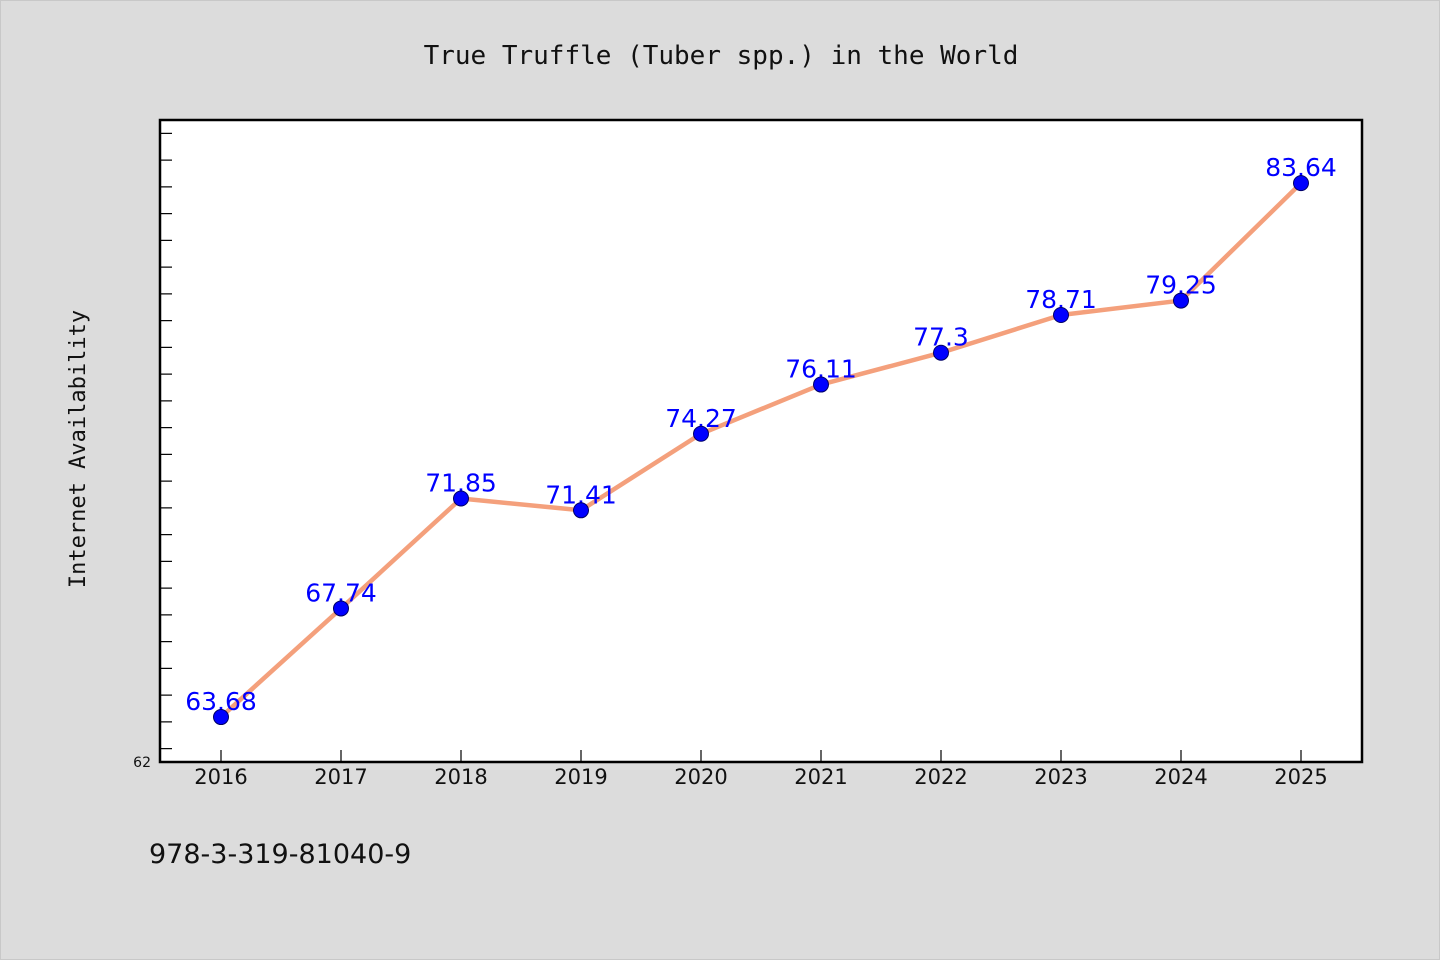 The width and height of the screenshot is (1440, 960). What do you see at coordinates (340, 777) in the screenshot?
I see `x-tick-label: 2017` at bounding box center [340, 777].